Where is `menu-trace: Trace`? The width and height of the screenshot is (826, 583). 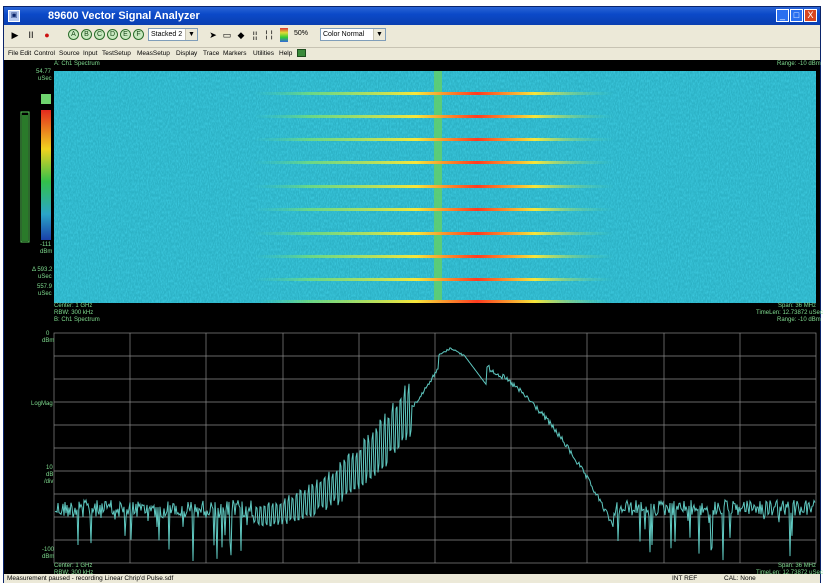 menu-trace: Trace is located at coordinates (211, 53).